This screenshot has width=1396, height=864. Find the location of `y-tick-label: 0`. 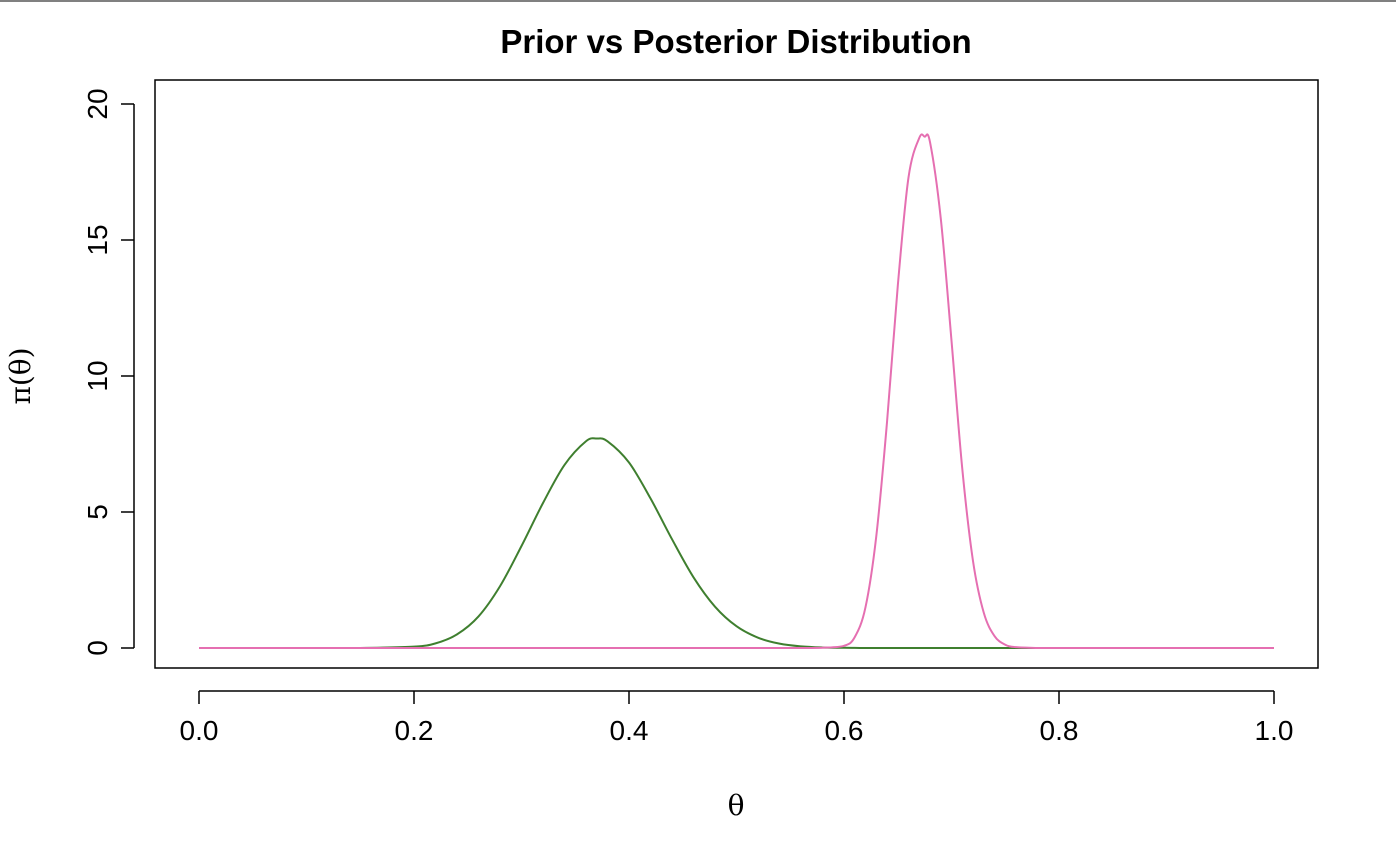

y-tick-label: 0 is located at coordinates (97, 648).